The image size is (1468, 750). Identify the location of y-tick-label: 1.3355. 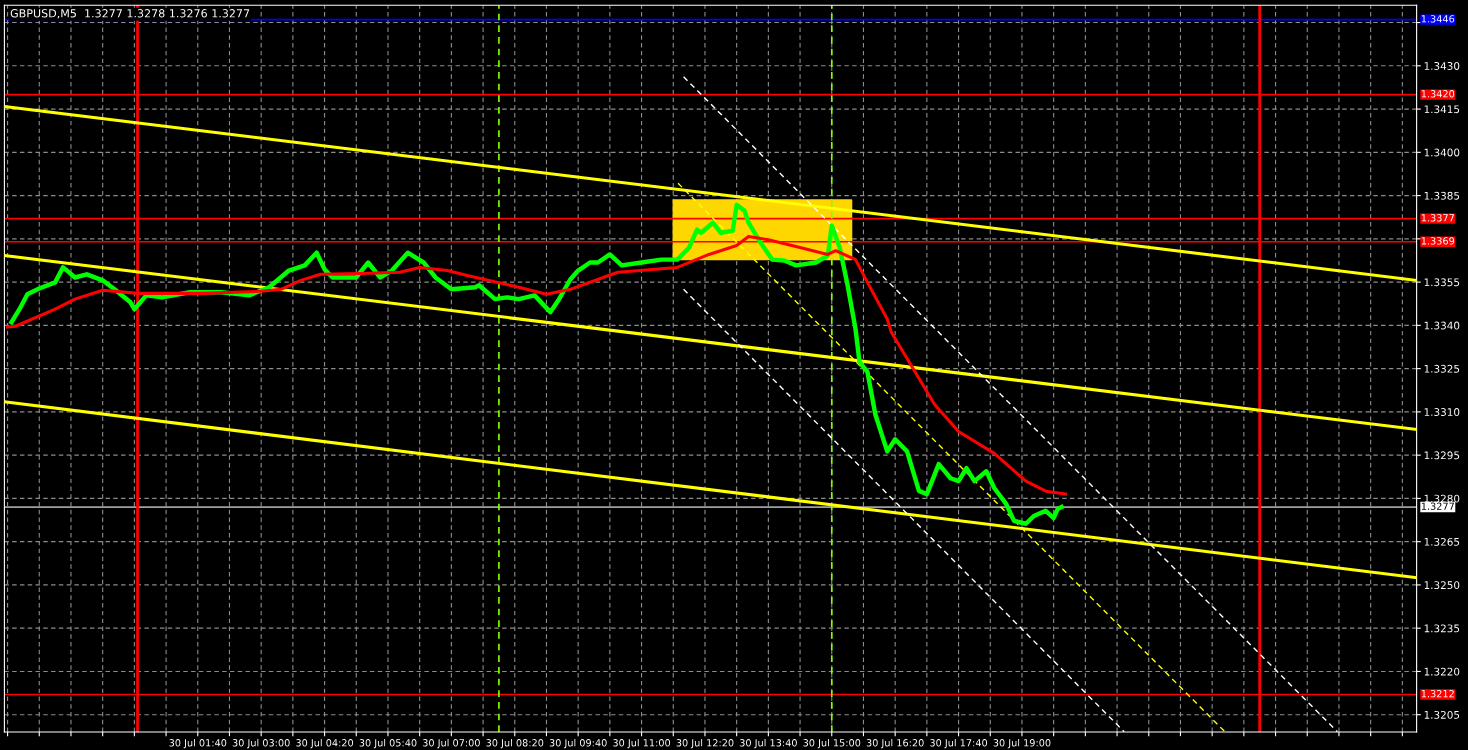
(1442, 282).